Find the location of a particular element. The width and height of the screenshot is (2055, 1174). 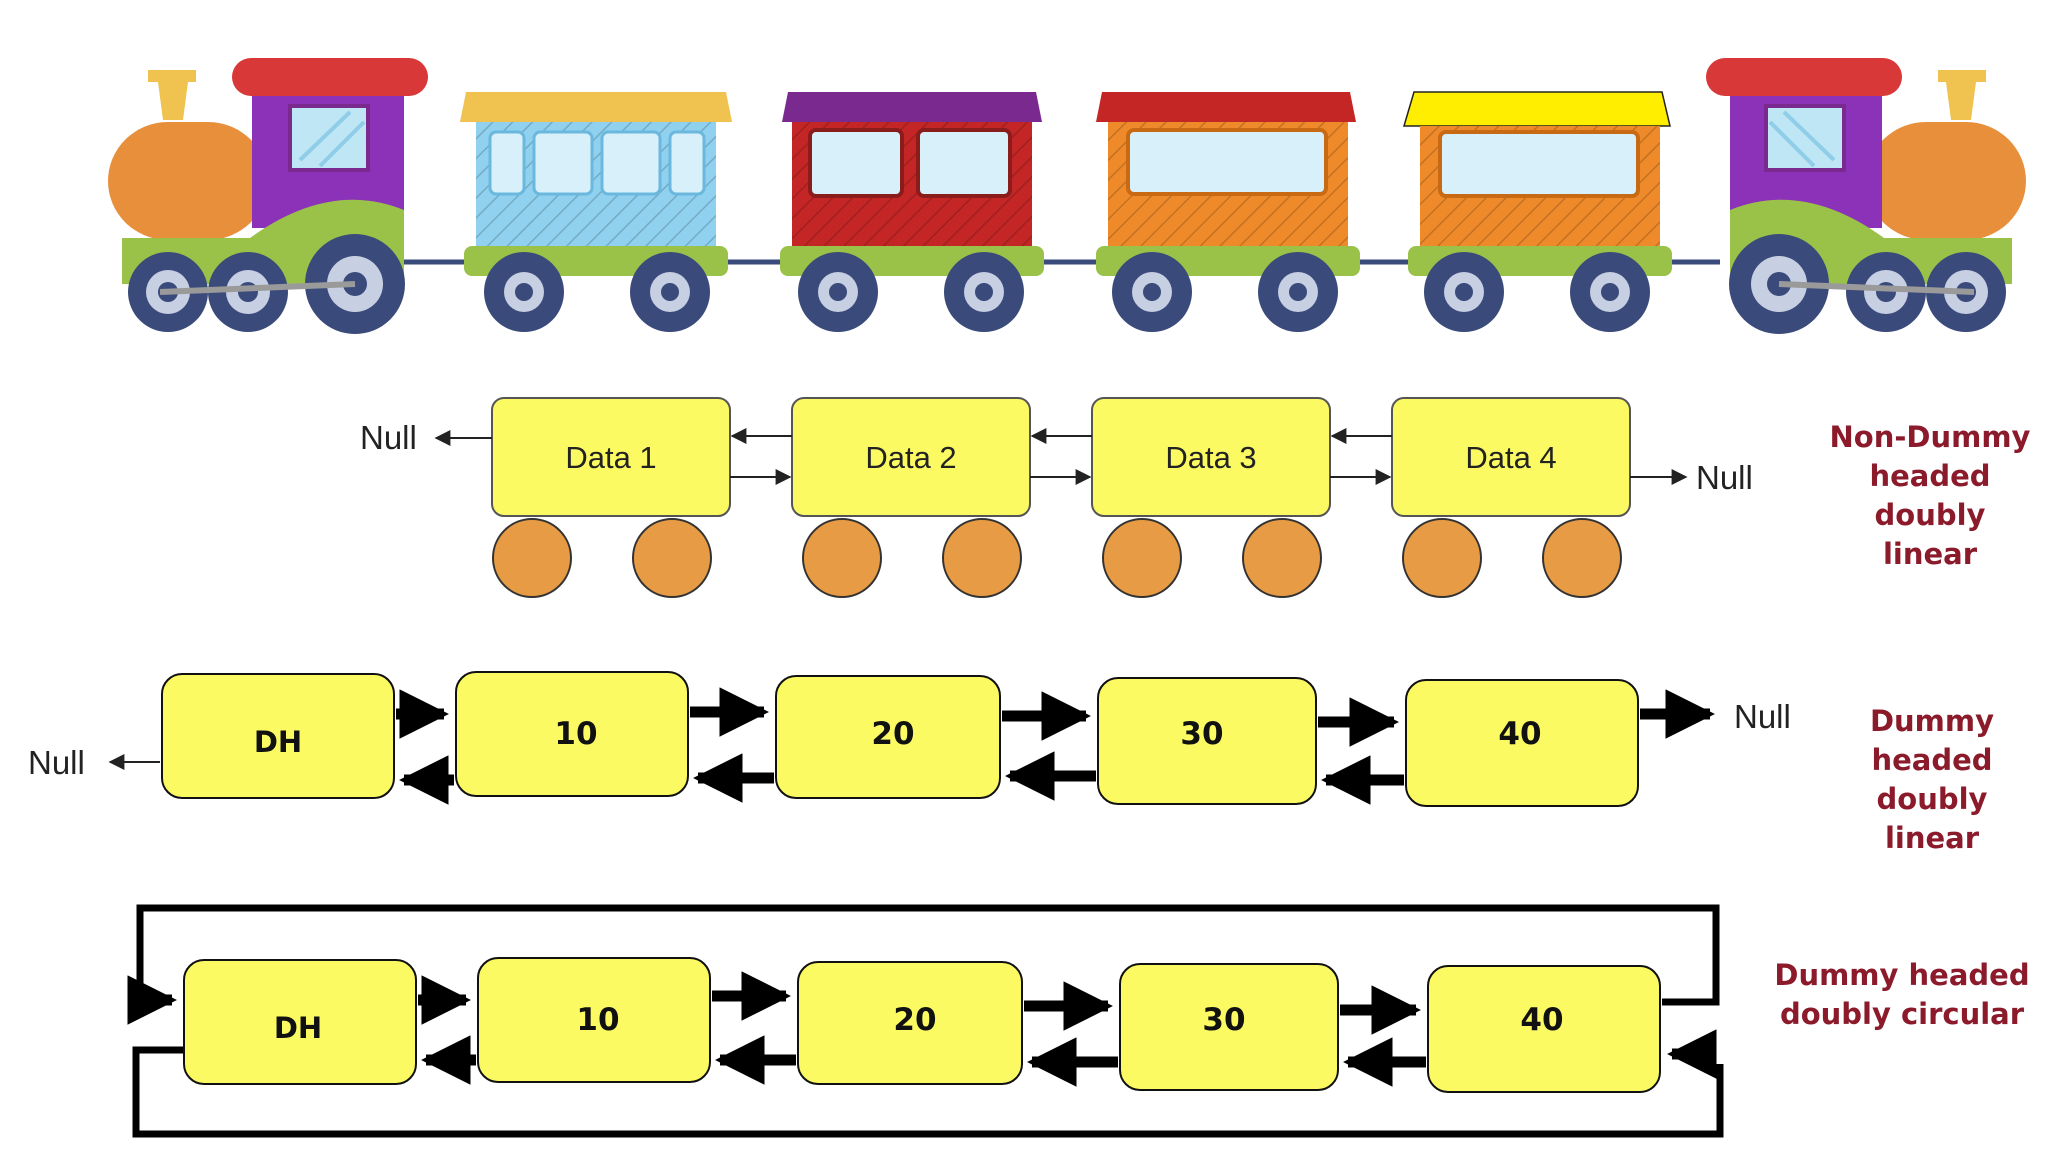

caption-non-dummy-doubly-linear: Non-Dummy headed doubly linear is located at coordinates (1930, 496).